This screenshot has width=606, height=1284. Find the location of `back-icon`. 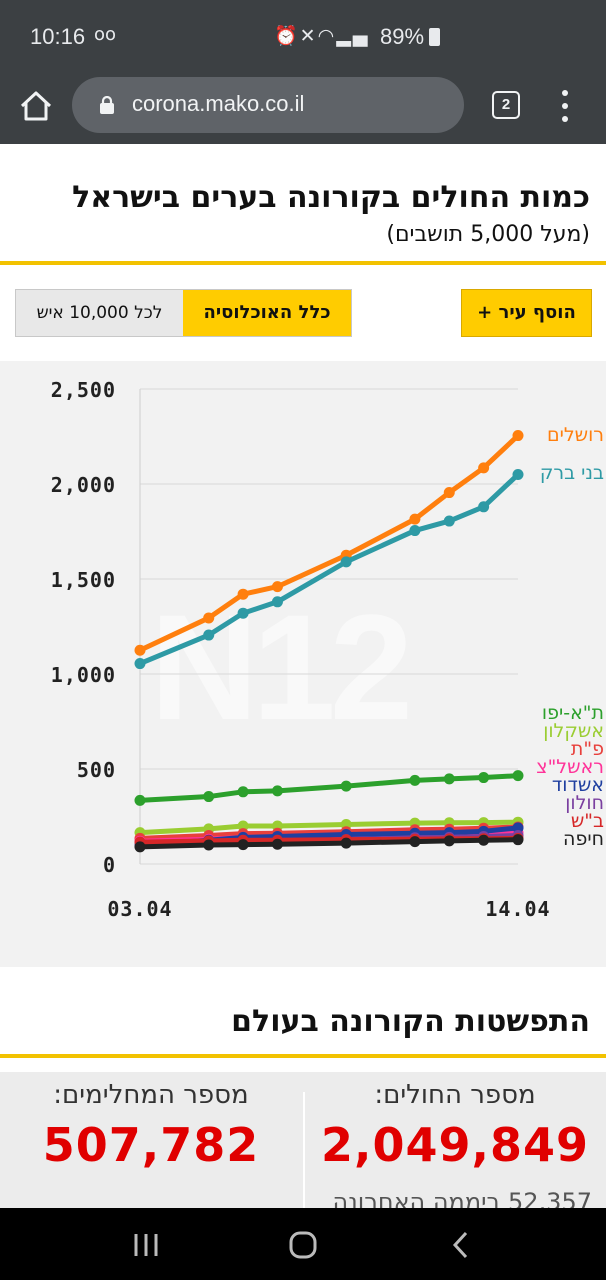

back-icon is located at coordinates (460, 1245).